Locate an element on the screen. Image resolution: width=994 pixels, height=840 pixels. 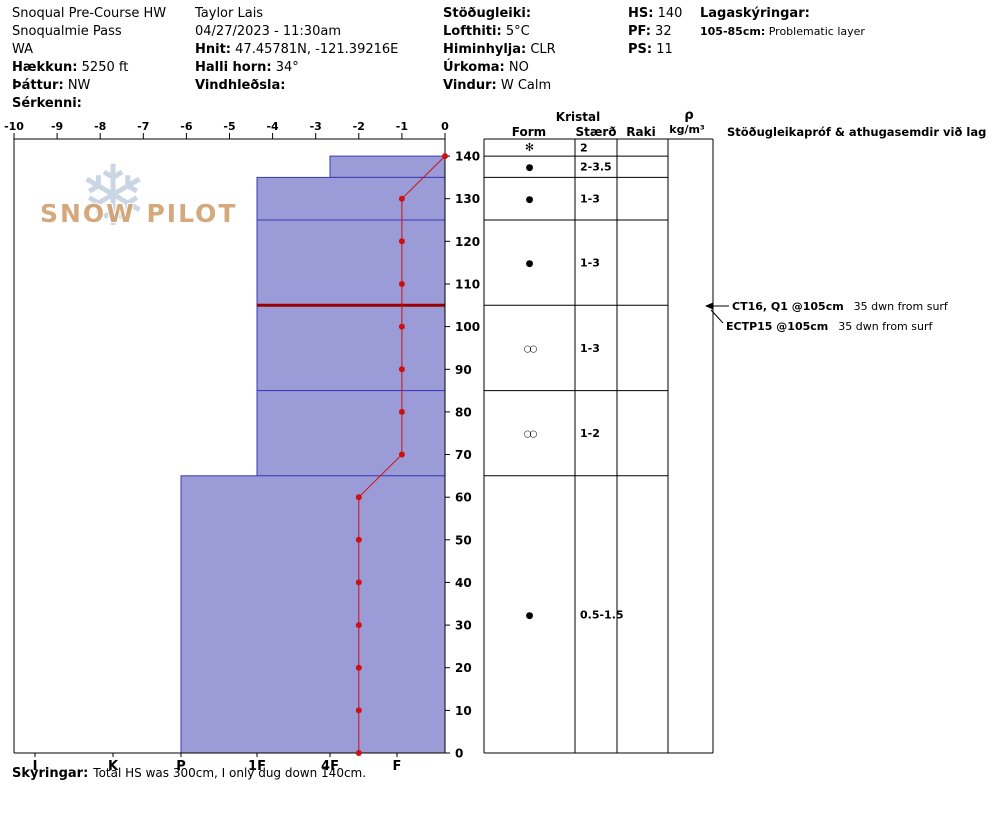
wind-row: Vindur: W Calm is located at coordinates (499, 86).